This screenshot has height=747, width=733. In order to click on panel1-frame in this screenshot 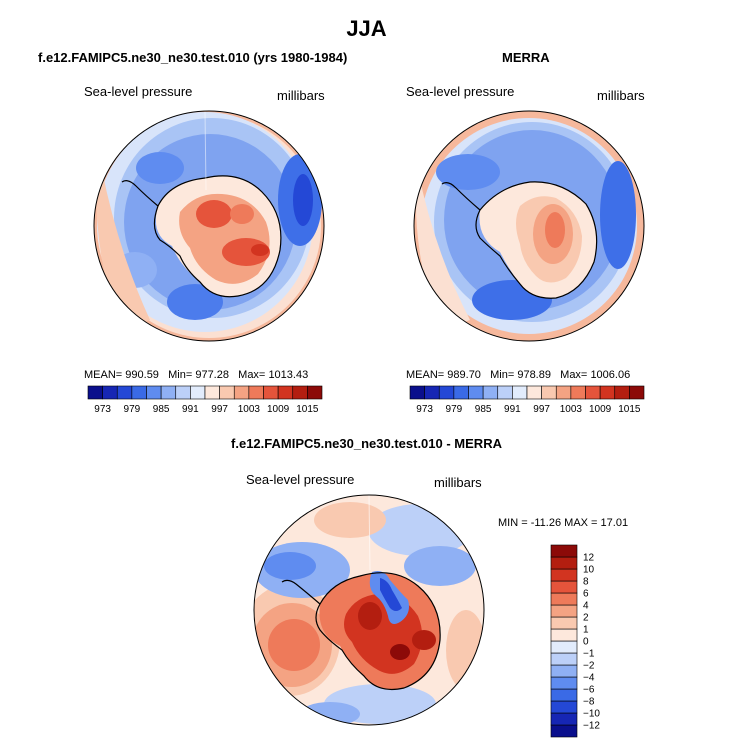, I will do `click(209, 226)`.